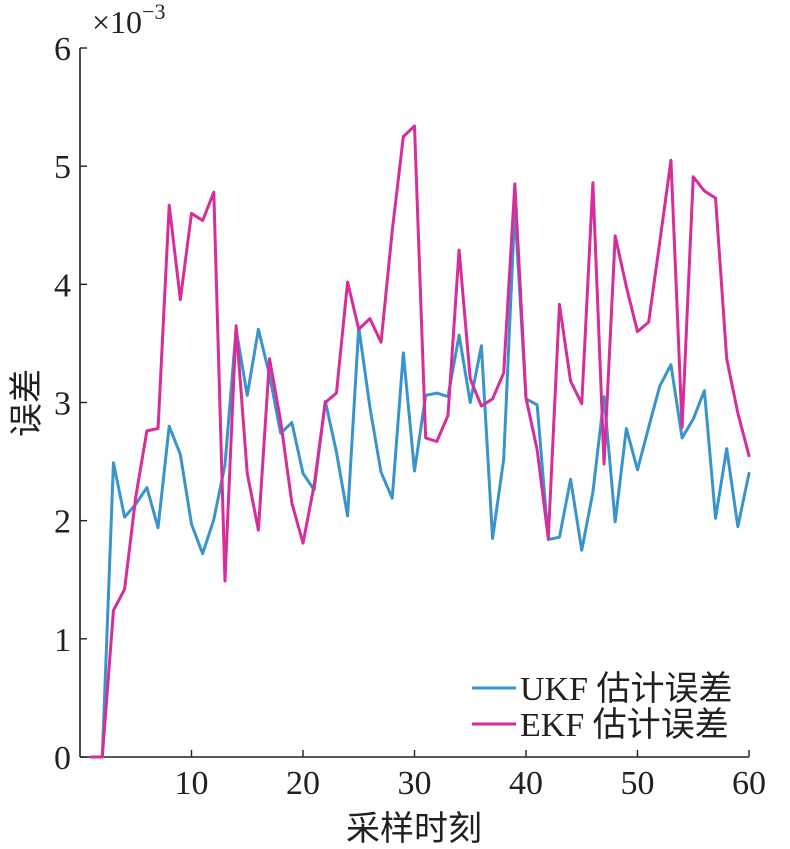  What do you see at coordinates (62, 49) in the screenshot?
I see `y-tick-label: 6` at bounding box center [62, 49].